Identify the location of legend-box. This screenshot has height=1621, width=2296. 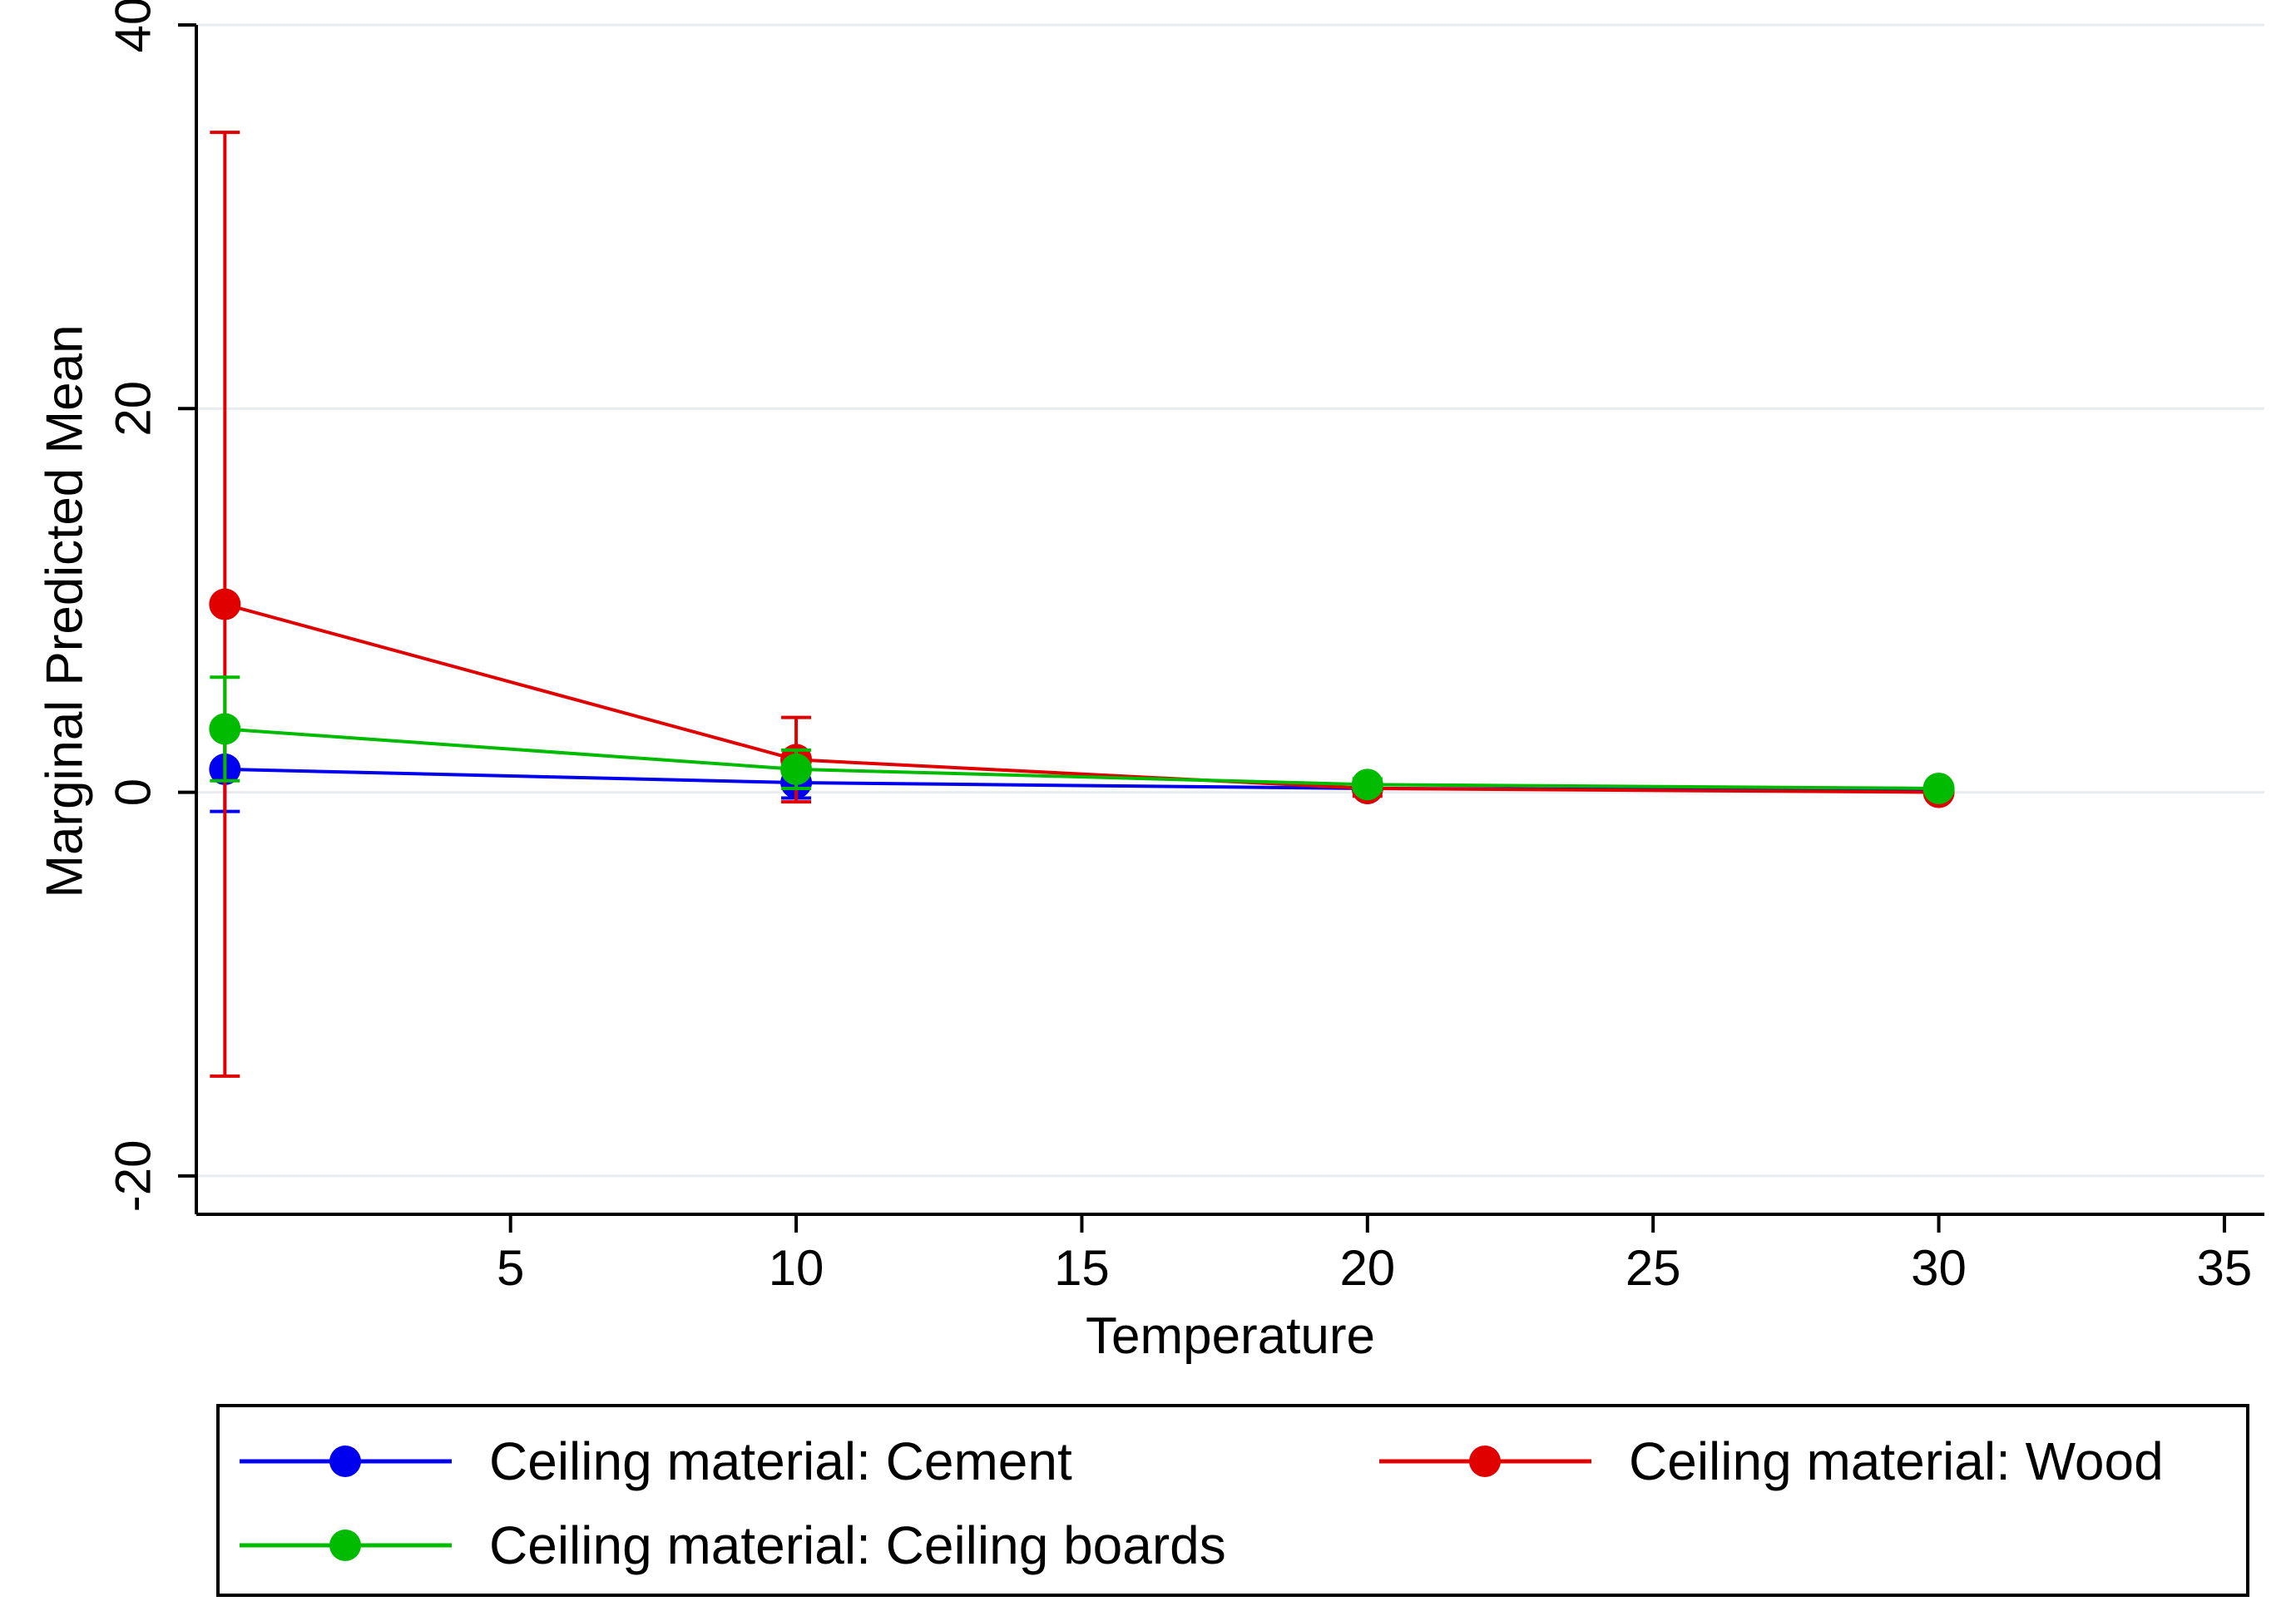
(1232, 1501).